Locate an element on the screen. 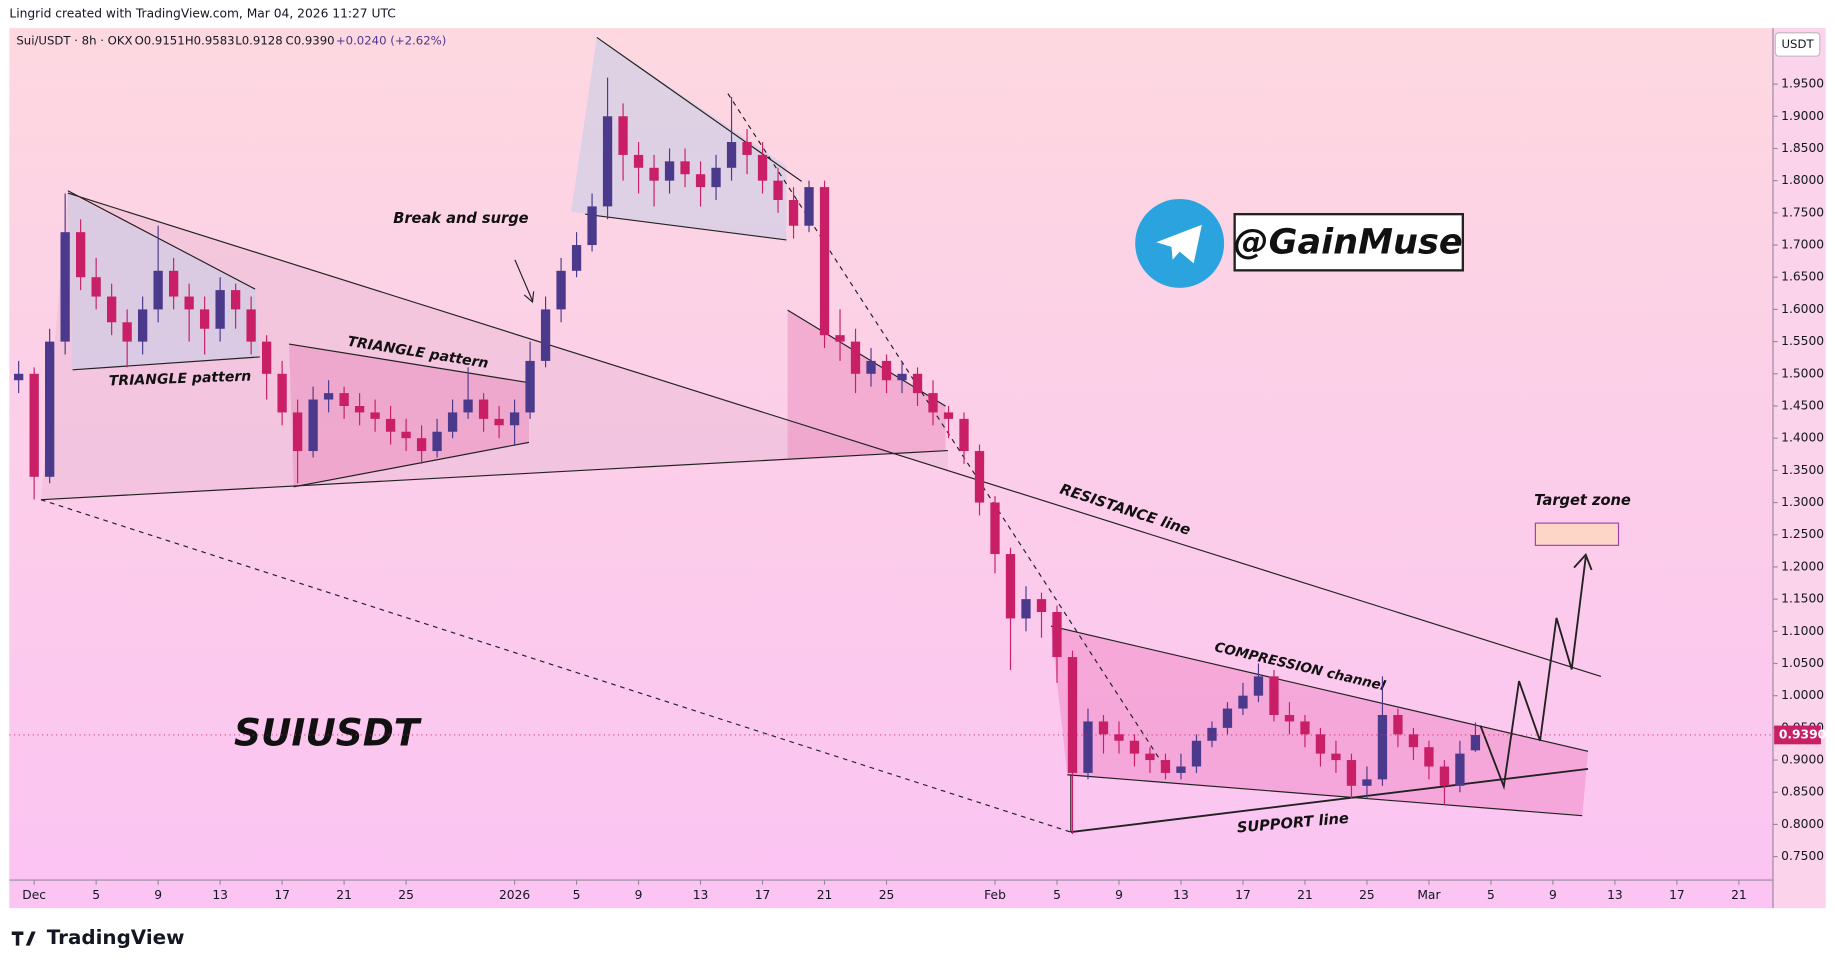 The height and width of the screenshot is (969, 1835). y-tick-label: 1.4000 is located at coordinates (1802, 438).